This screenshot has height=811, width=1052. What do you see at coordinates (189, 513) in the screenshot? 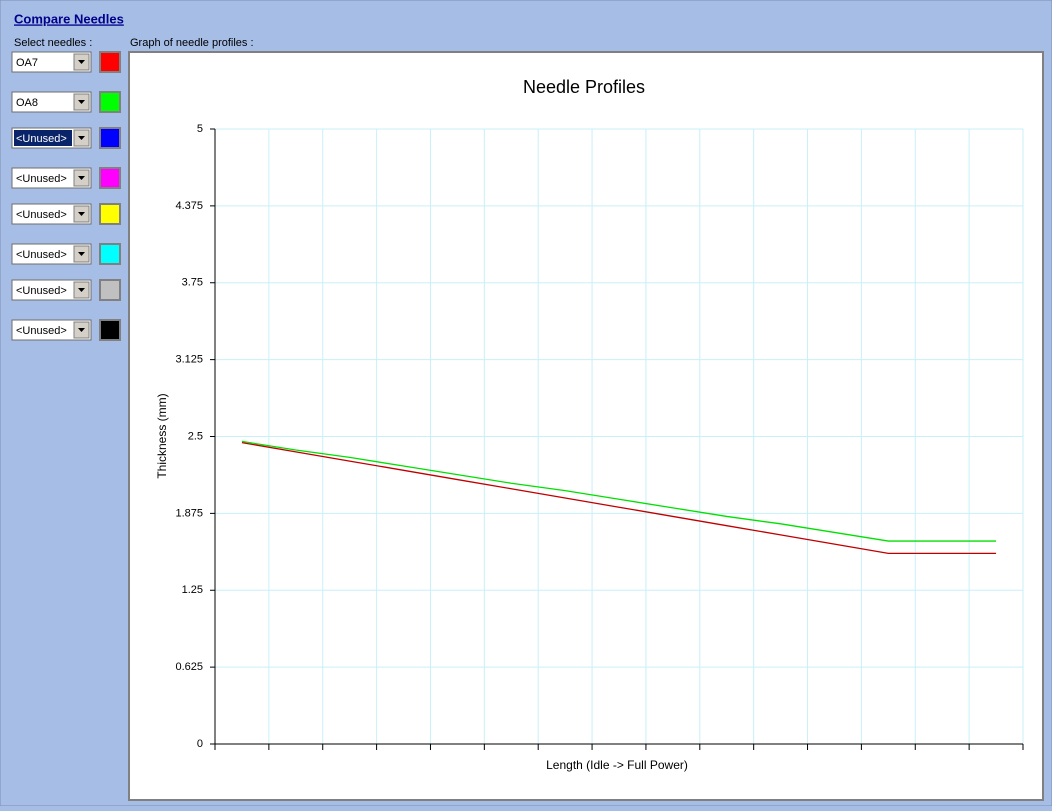
I see `y-tick-label: 1.875` at bounding box center [189, 513].